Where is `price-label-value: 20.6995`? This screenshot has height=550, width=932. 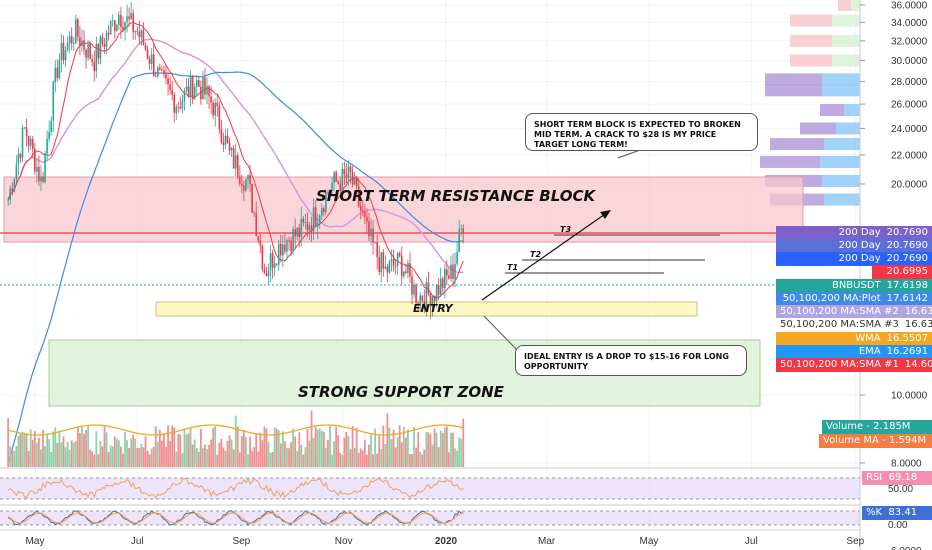
price-label-value: 20.6995 is located at coordinates (907, 271).